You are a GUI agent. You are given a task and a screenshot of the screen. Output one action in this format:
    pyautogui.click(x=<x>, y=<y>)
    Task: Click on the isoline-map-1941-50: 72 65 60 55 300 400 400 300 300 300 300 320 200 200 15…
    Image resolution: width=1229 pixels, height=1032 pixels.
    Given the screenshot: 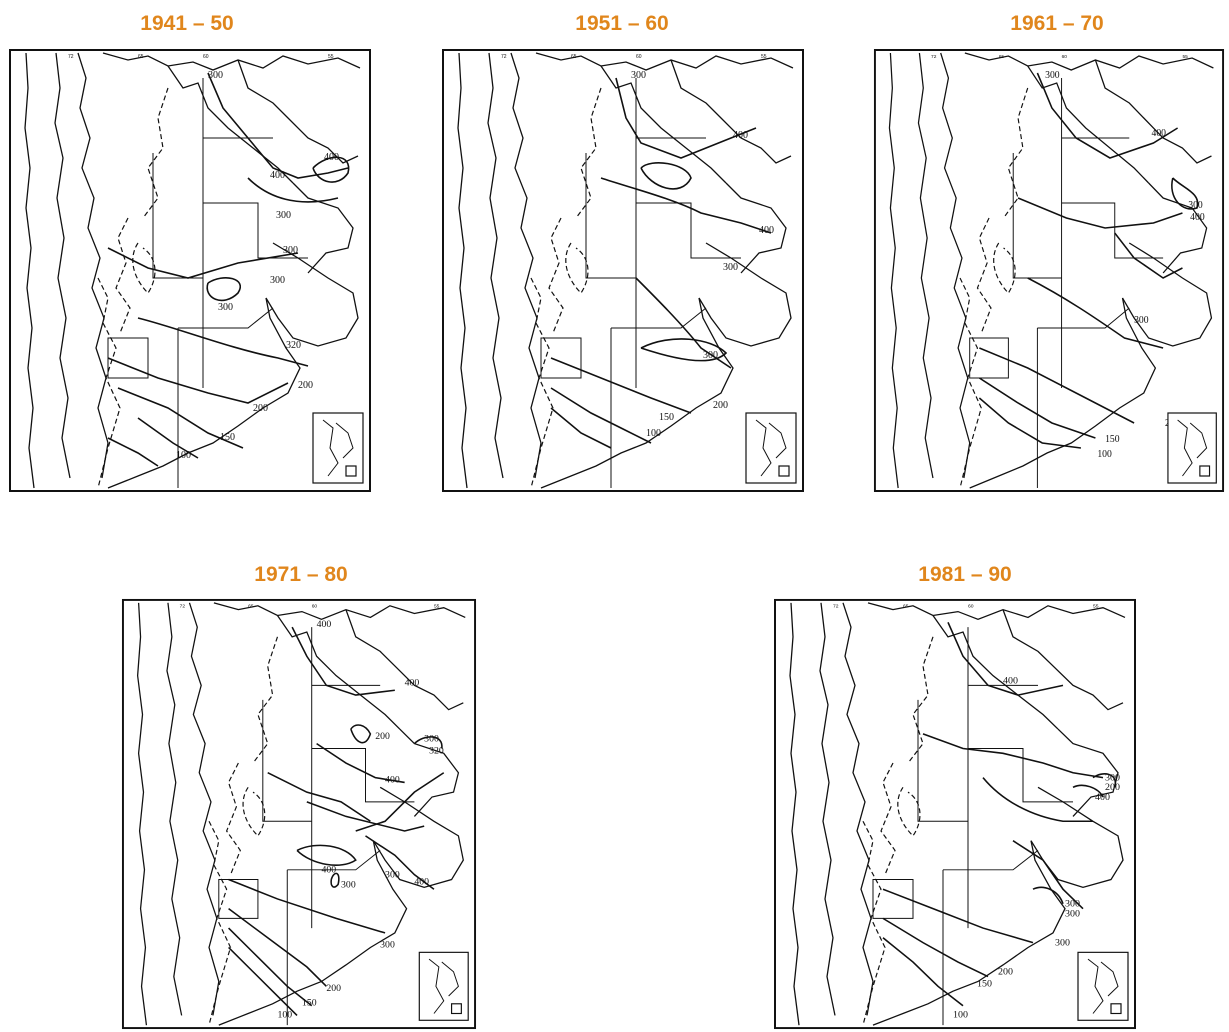 What is the action you would take?
    pyautogui.click(x=190, y=270)
    